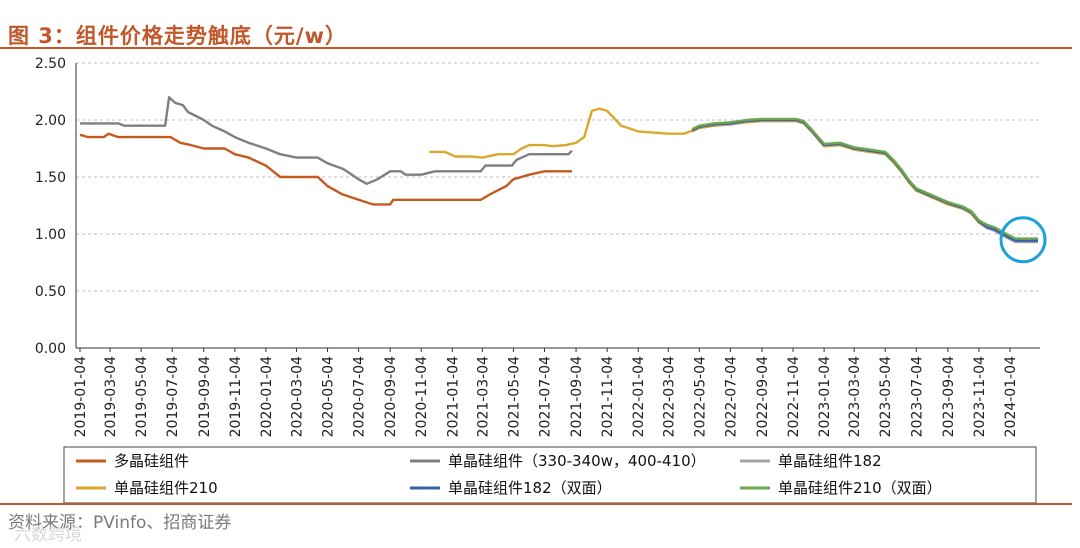 The width and height of the screenshot is (1080, 548). Describe the element at coordinates (50, 292) in the screenshot. I see `y-tick-label: 0.50` at that location.